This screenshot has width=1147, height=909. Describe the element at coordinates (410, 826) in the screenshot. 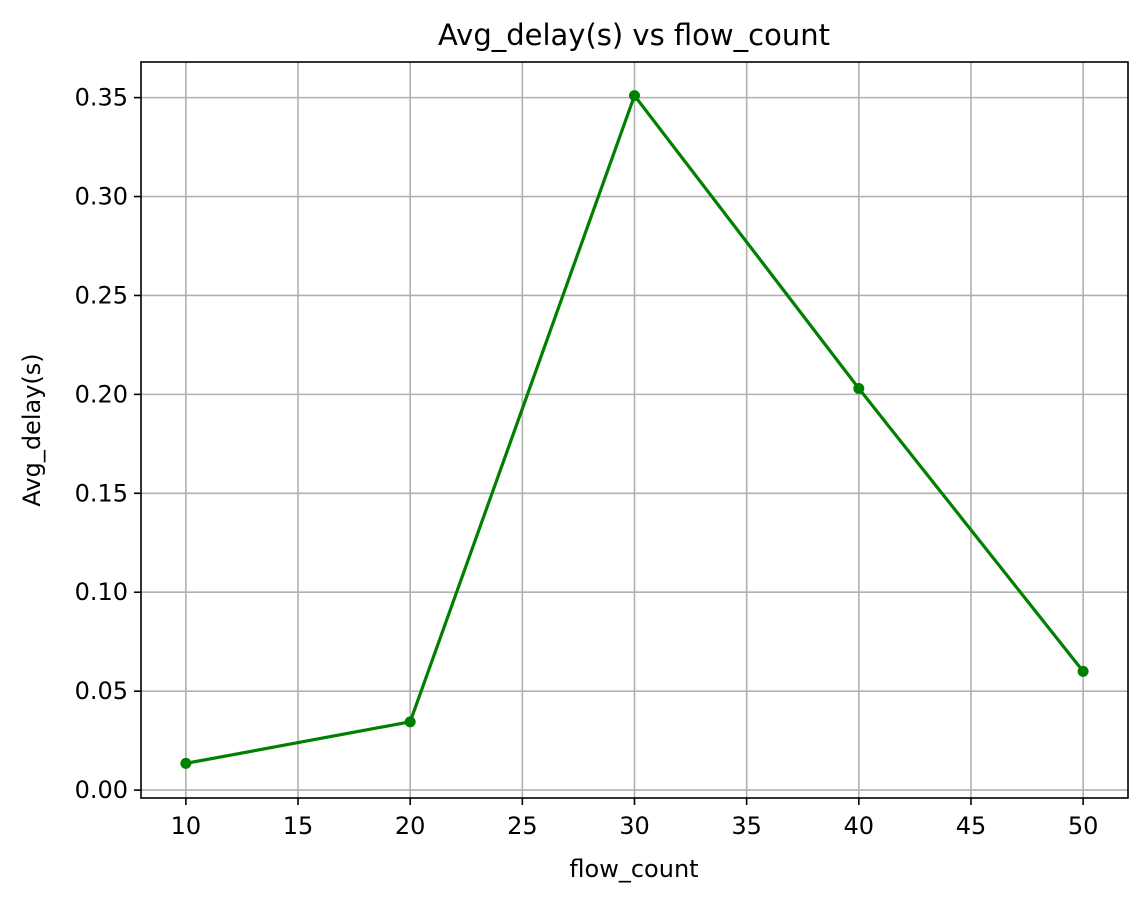

I see `x-tick-label: 20` at that location.